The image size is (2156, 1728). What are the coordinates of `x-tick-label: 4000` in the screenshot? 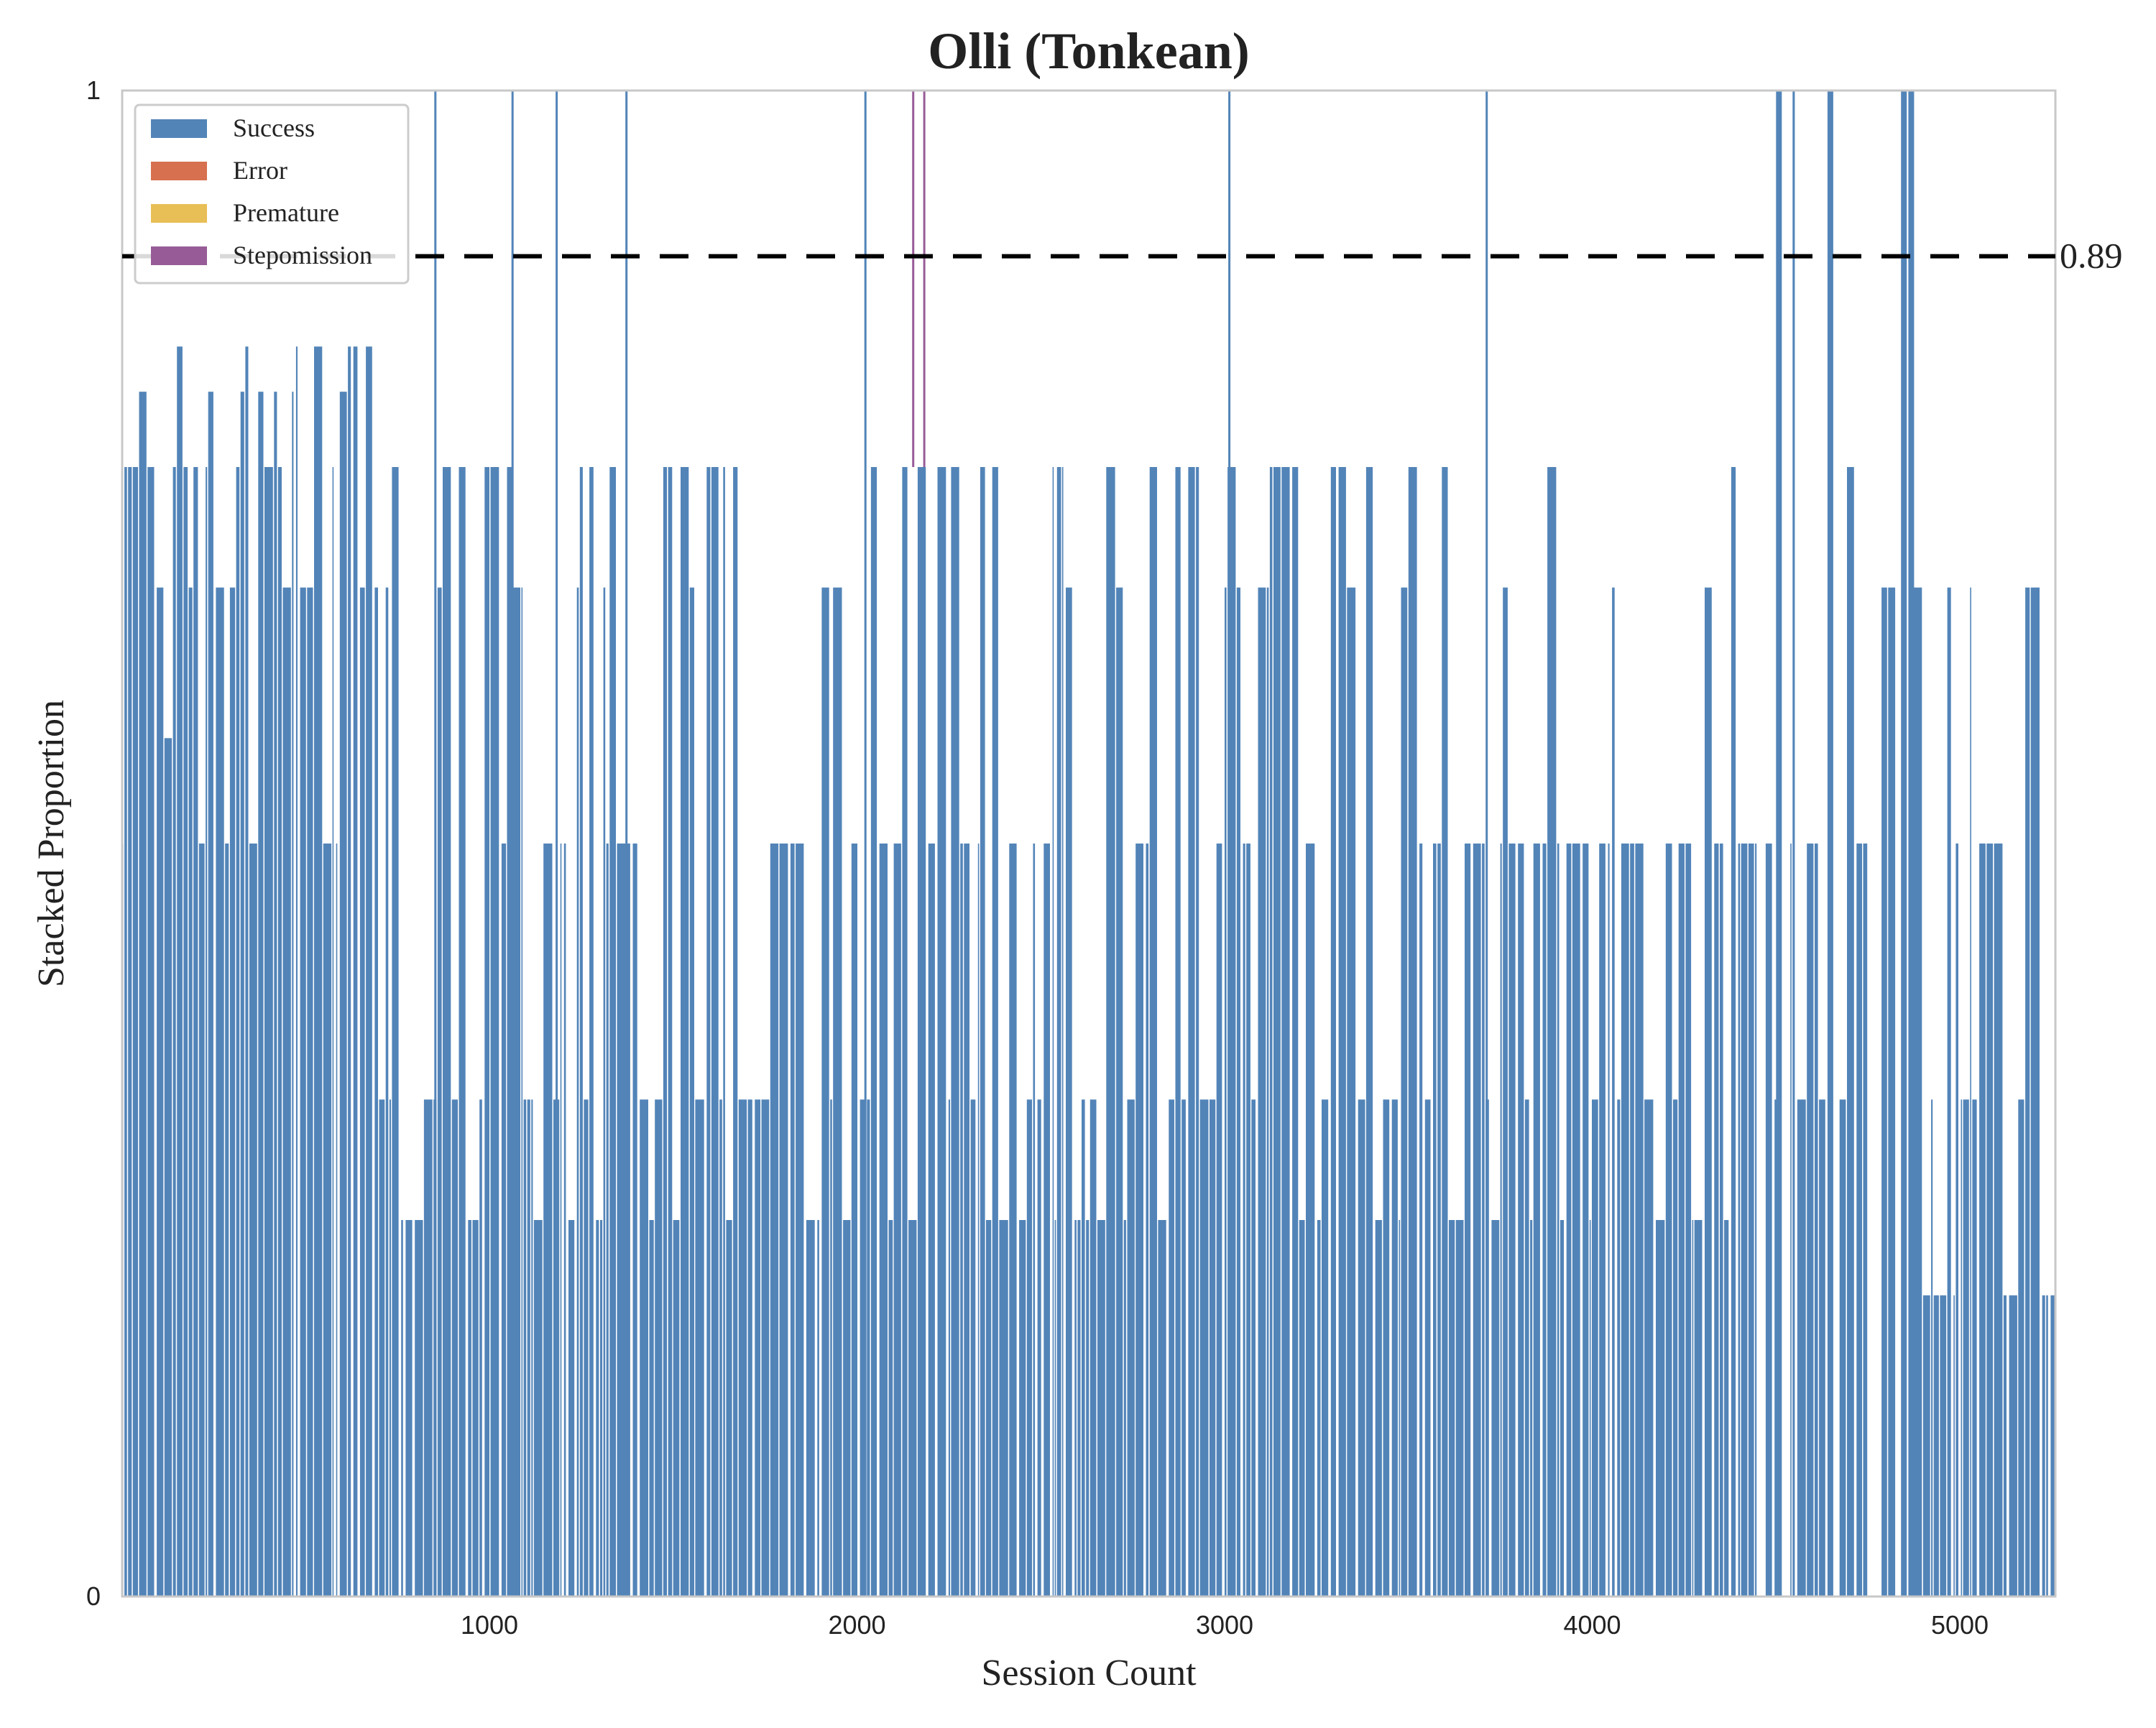 It's located at (1592, 1625).